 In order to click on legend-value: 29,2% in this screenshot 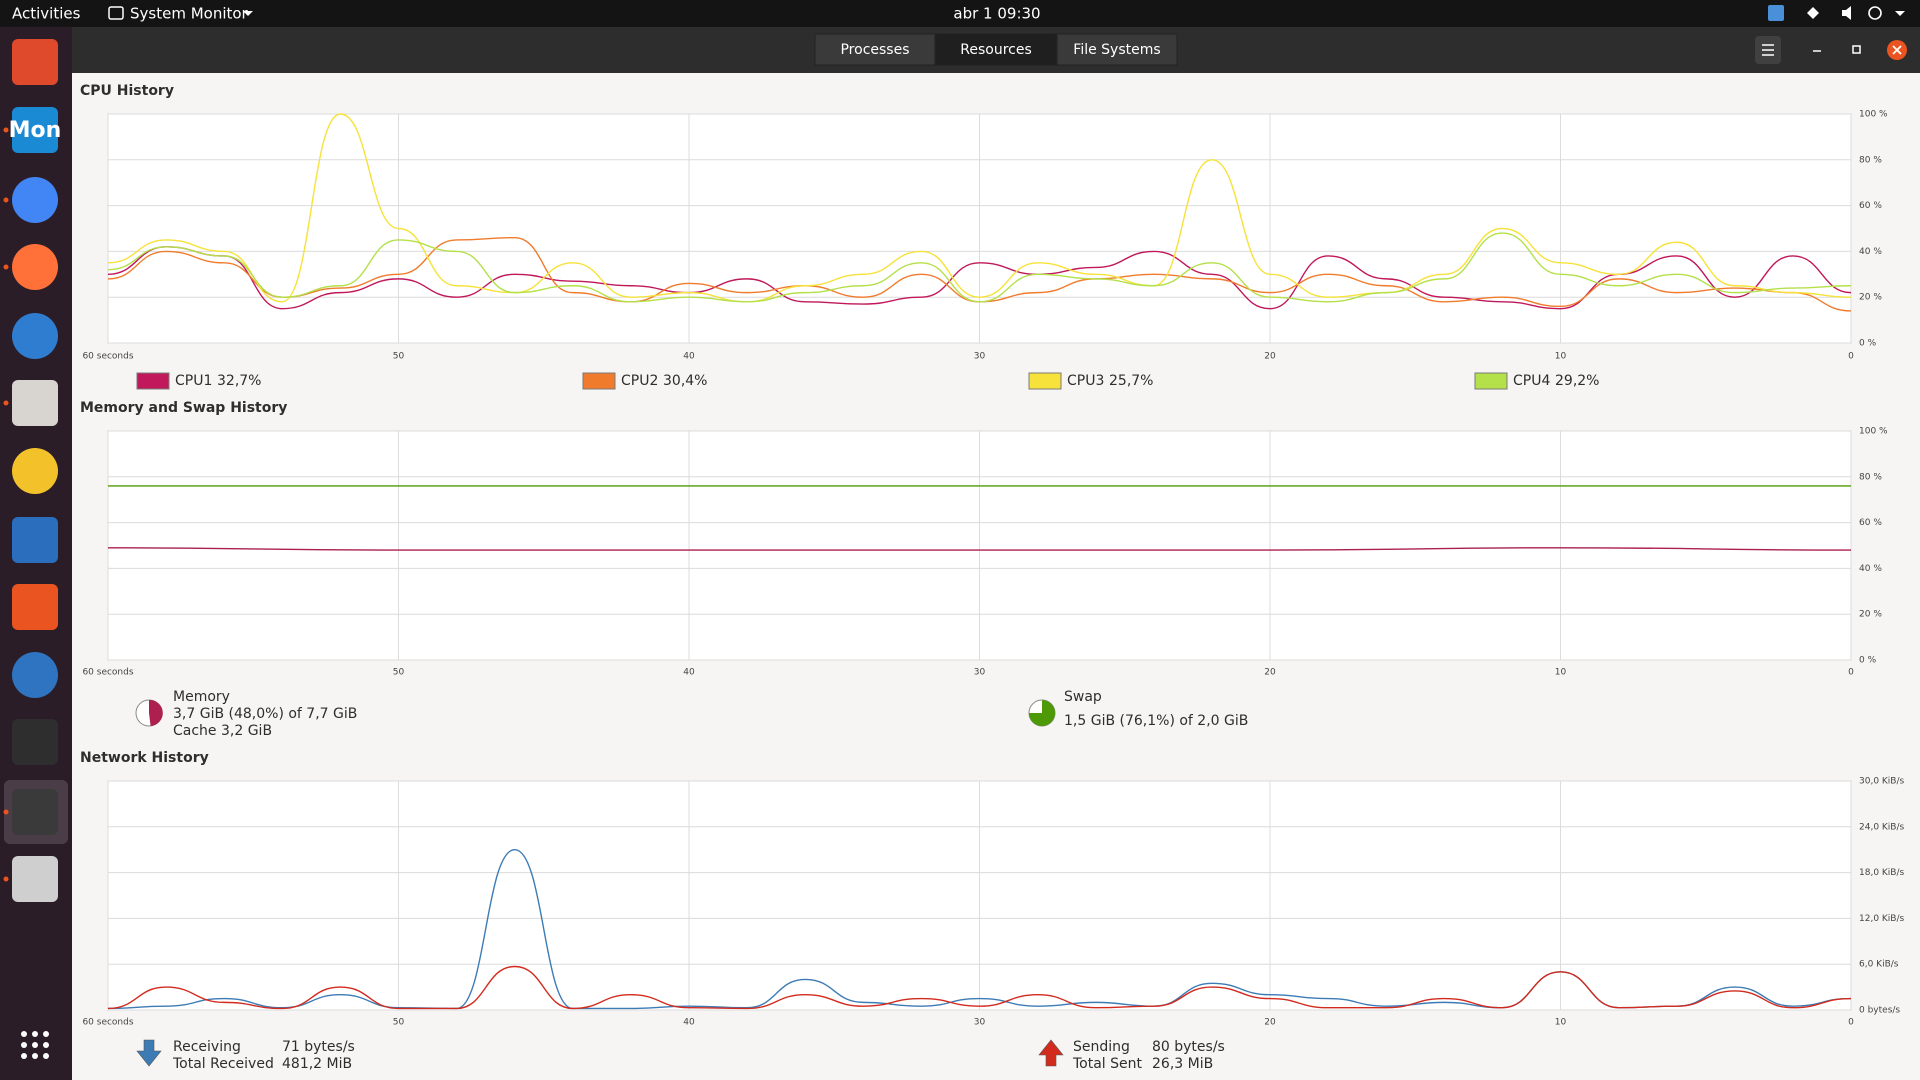, I will do `click(1577, 381)`.